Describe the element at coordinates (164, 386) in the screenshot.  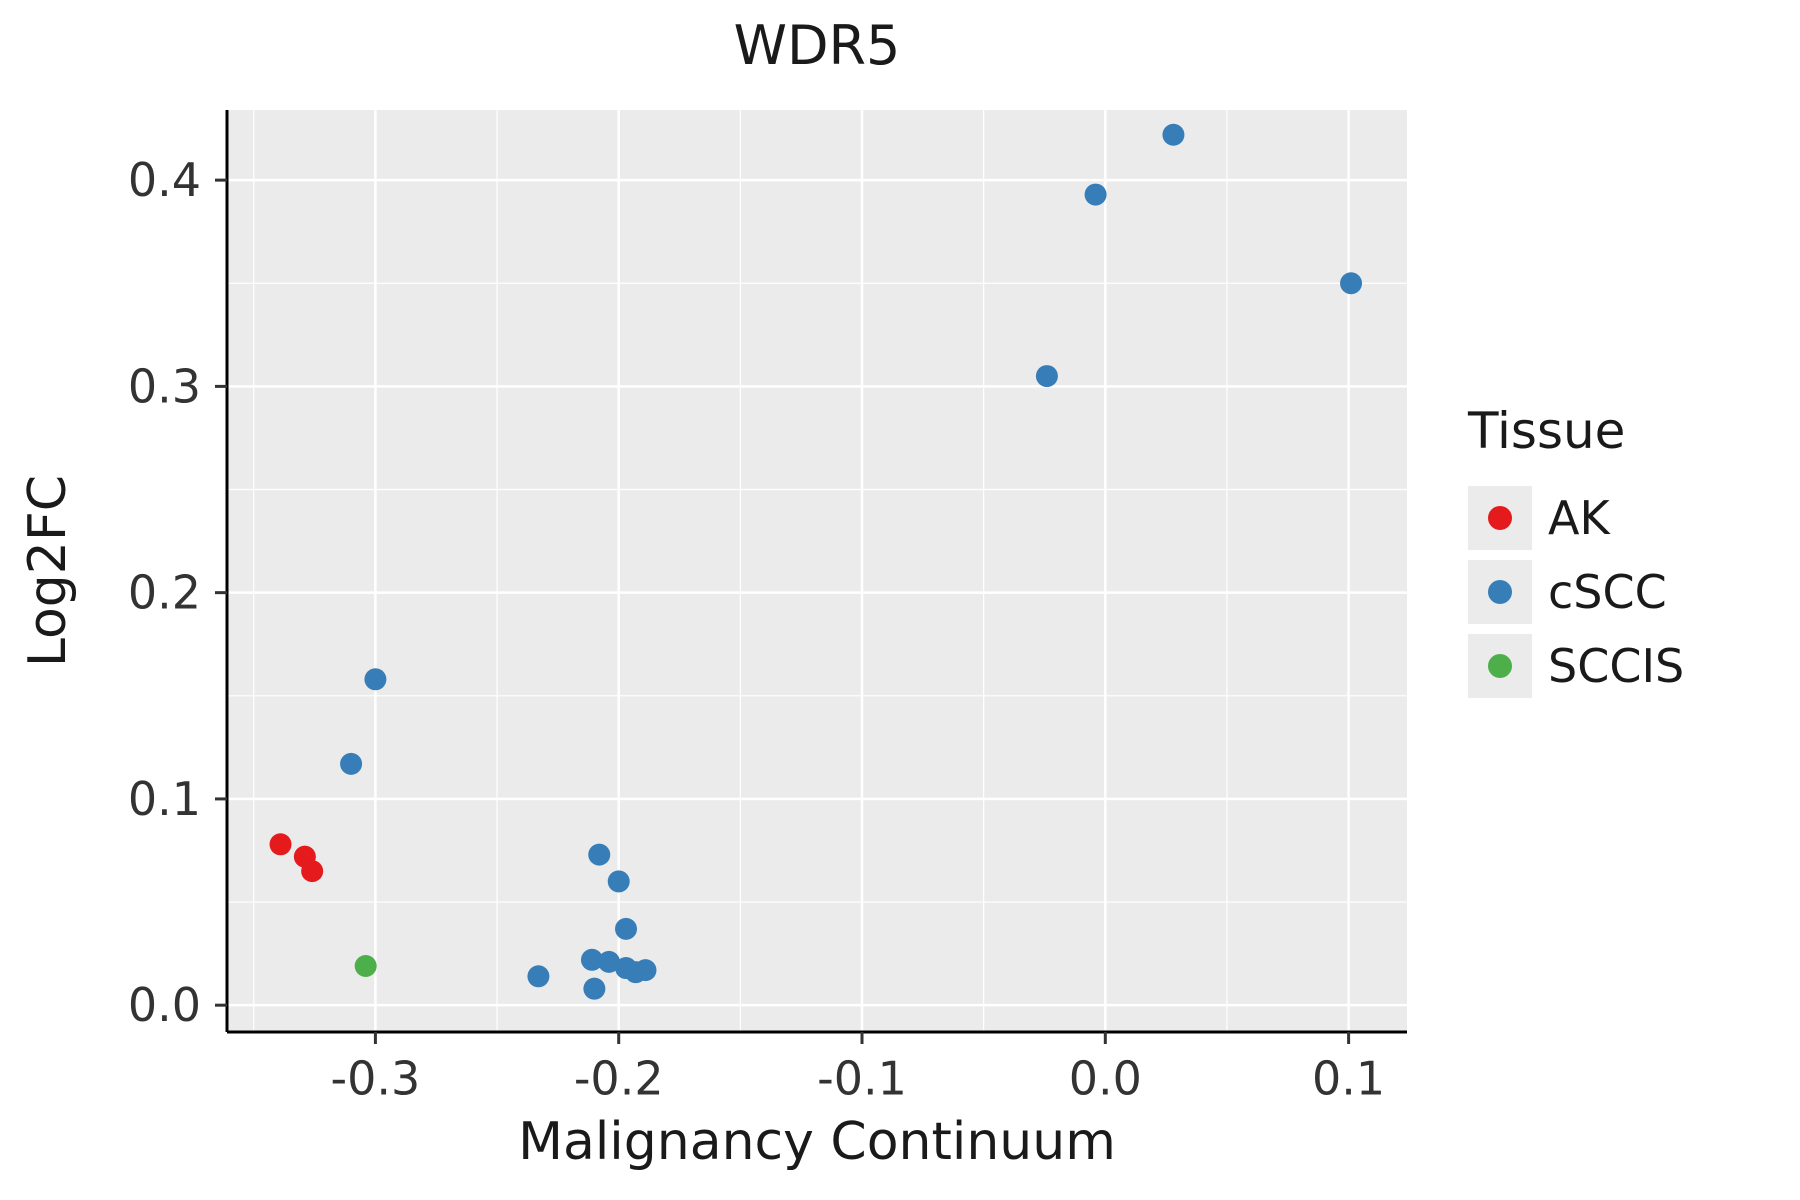
I see `y-tick-label: 0.3` at that location.